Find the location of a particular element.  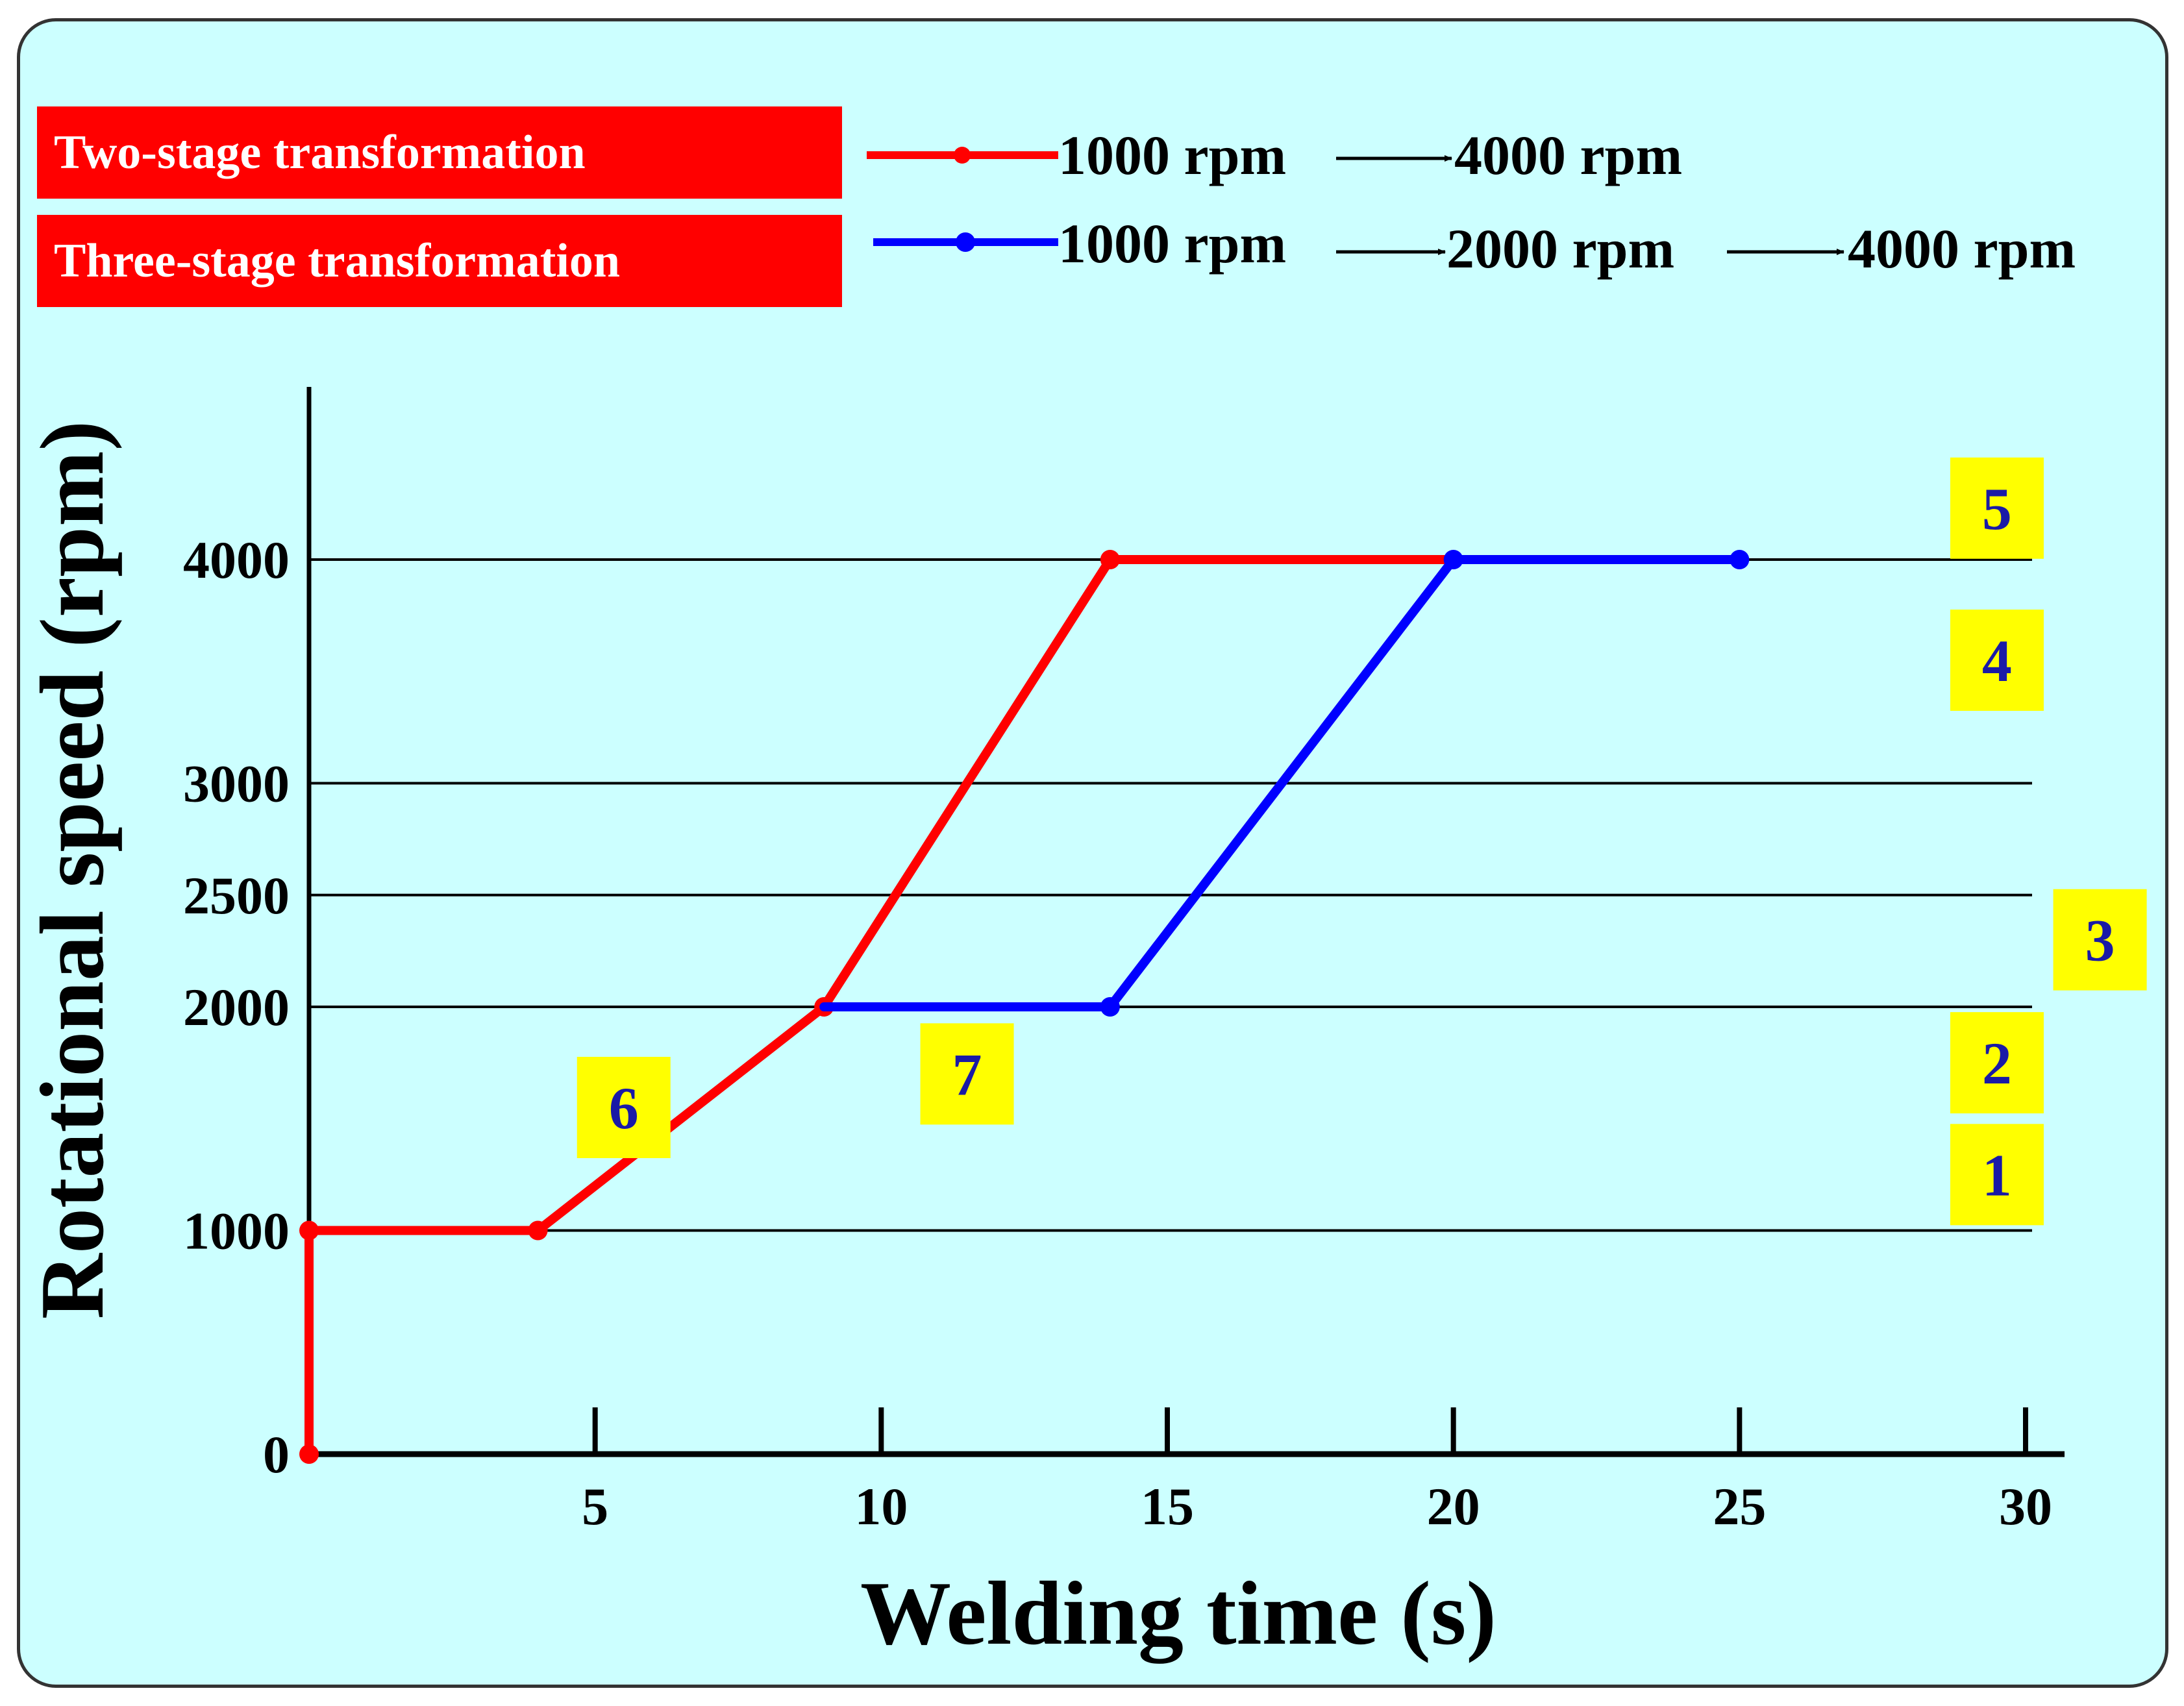

annotation-label-7: 7 is located at coordinates (967, 1074).